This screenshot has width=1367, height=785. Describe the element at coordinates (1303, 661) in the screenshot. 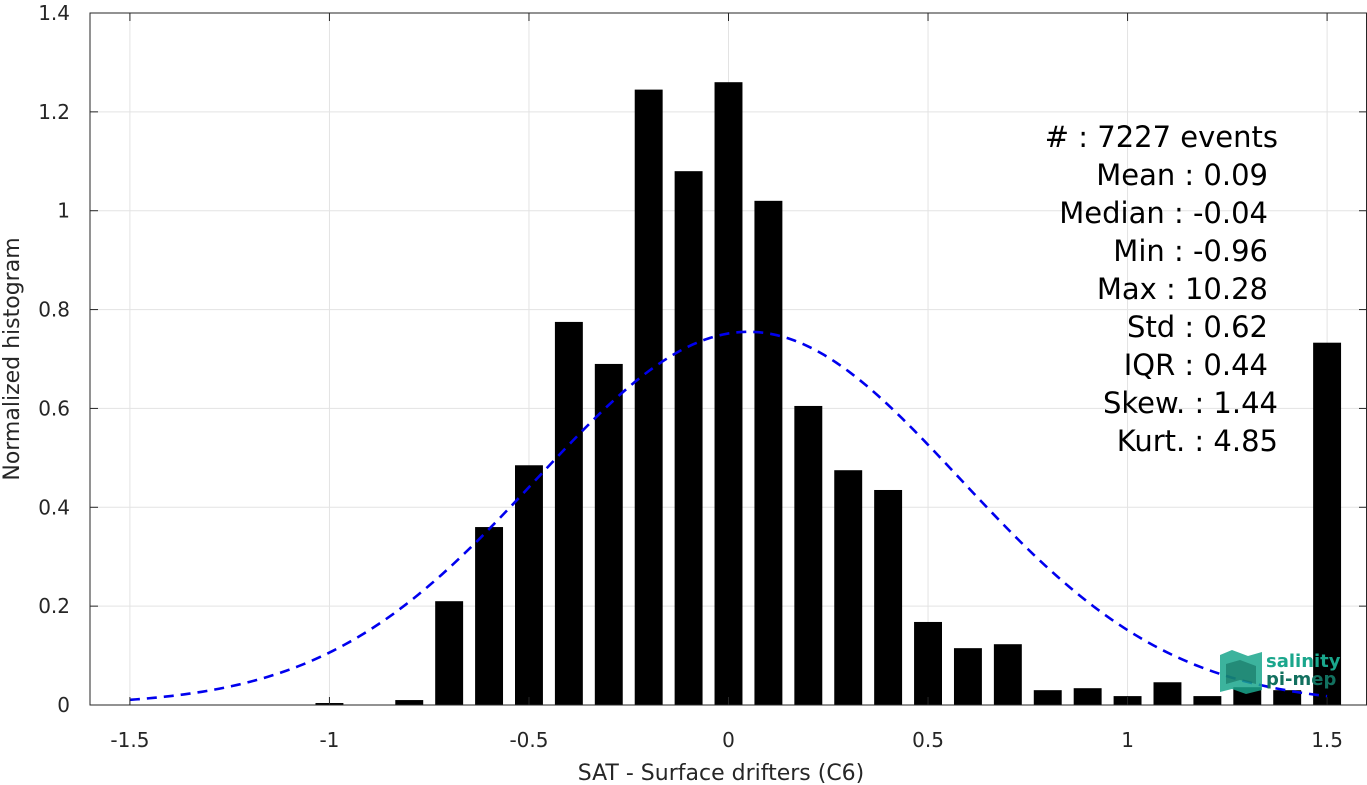

I see `logo-text-salinity: salinity` at that location.